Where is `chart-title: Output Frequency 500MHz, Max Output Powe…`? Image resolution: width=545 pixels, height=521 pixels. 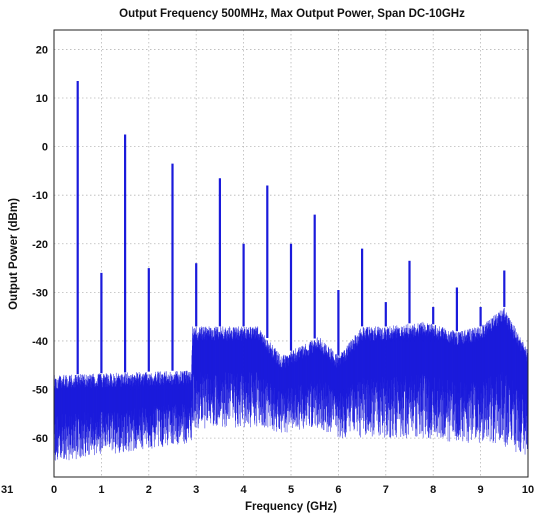 chart-title: Output Frequency 500MHz, Max Output Powe… is located at coordinates (292, 14).